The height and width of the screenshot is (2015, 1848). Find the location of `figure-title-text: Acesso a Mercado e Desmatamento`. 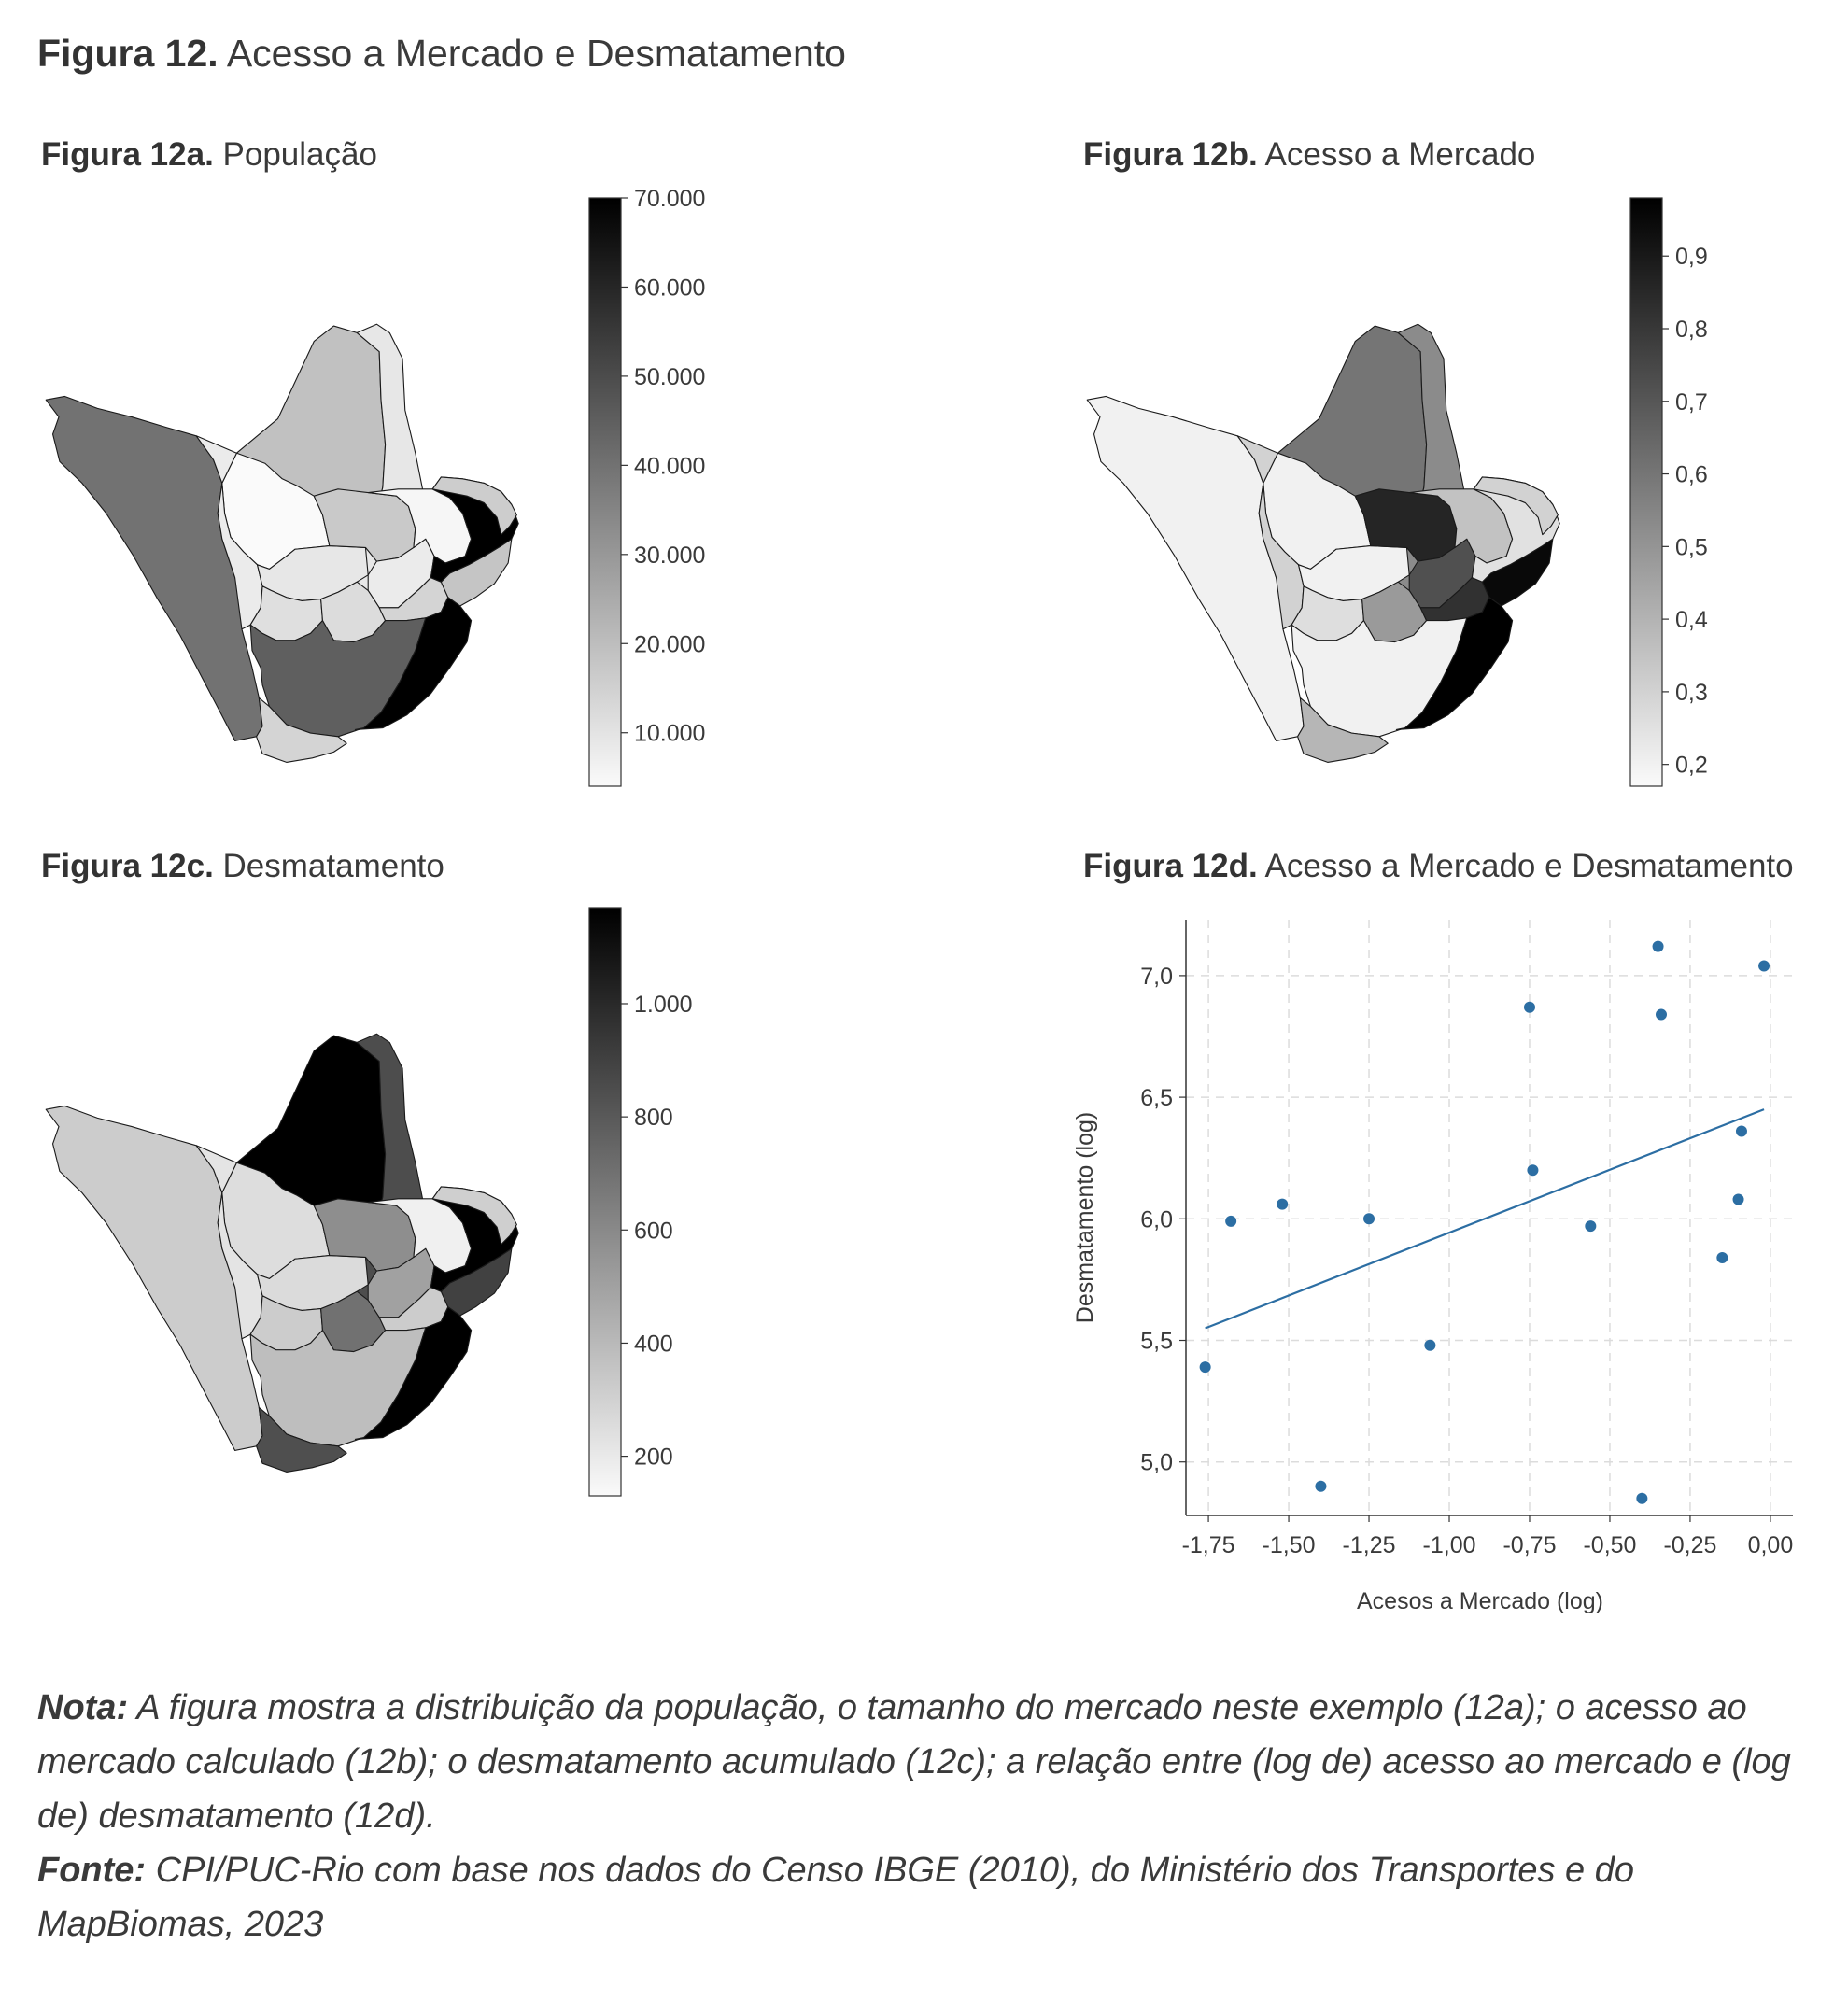

figure-title-text: Acesso a Mercado e Desmatamento is located at coordinates (536, 54).